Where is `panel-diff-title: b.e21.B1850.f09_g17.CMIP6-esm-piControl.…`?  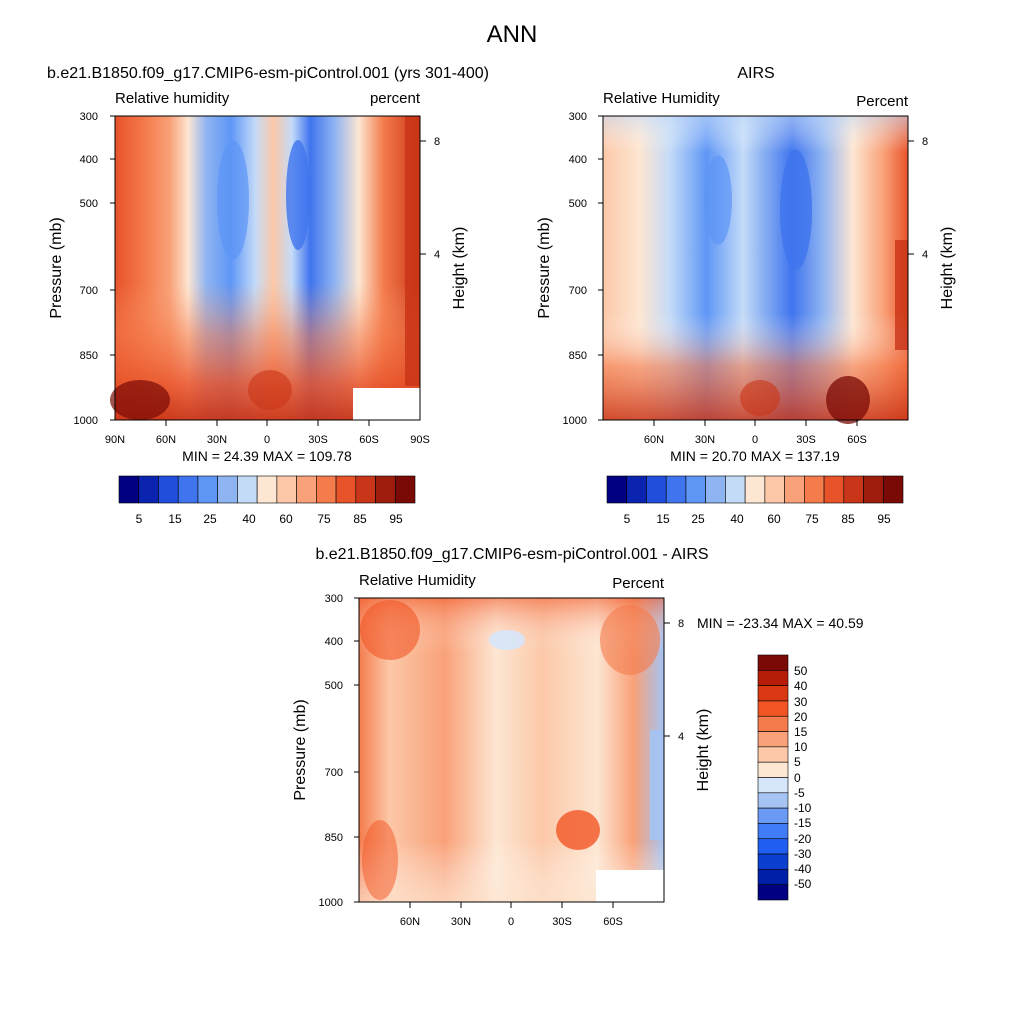 panel-diff-title: b.e21.B1850.f09_g17.CMIP6-esm-piControl.… is located at coordinates (511, 554).